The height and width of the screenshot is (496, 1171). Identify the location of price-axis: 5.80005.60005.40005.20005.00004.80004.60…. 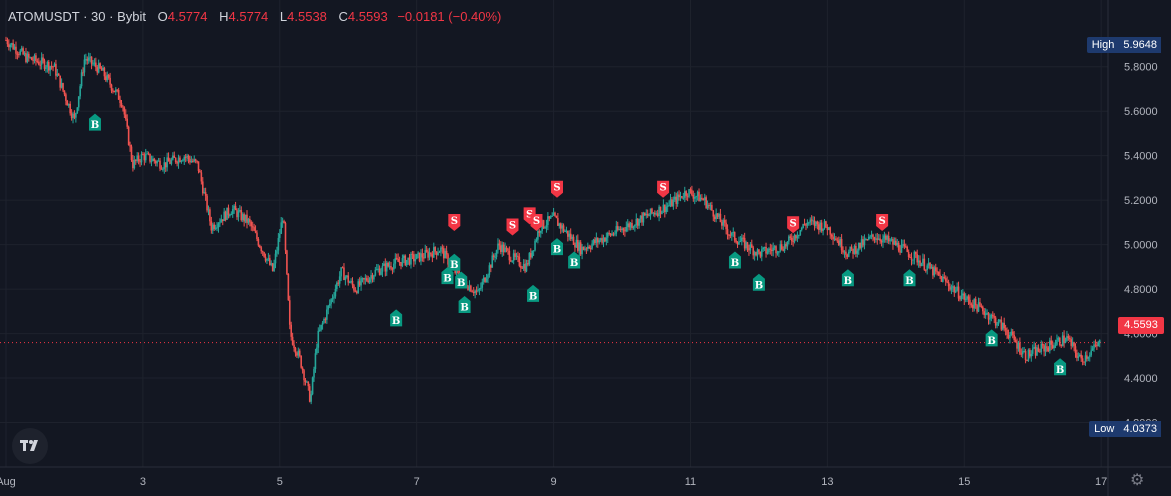
(1141, 246).